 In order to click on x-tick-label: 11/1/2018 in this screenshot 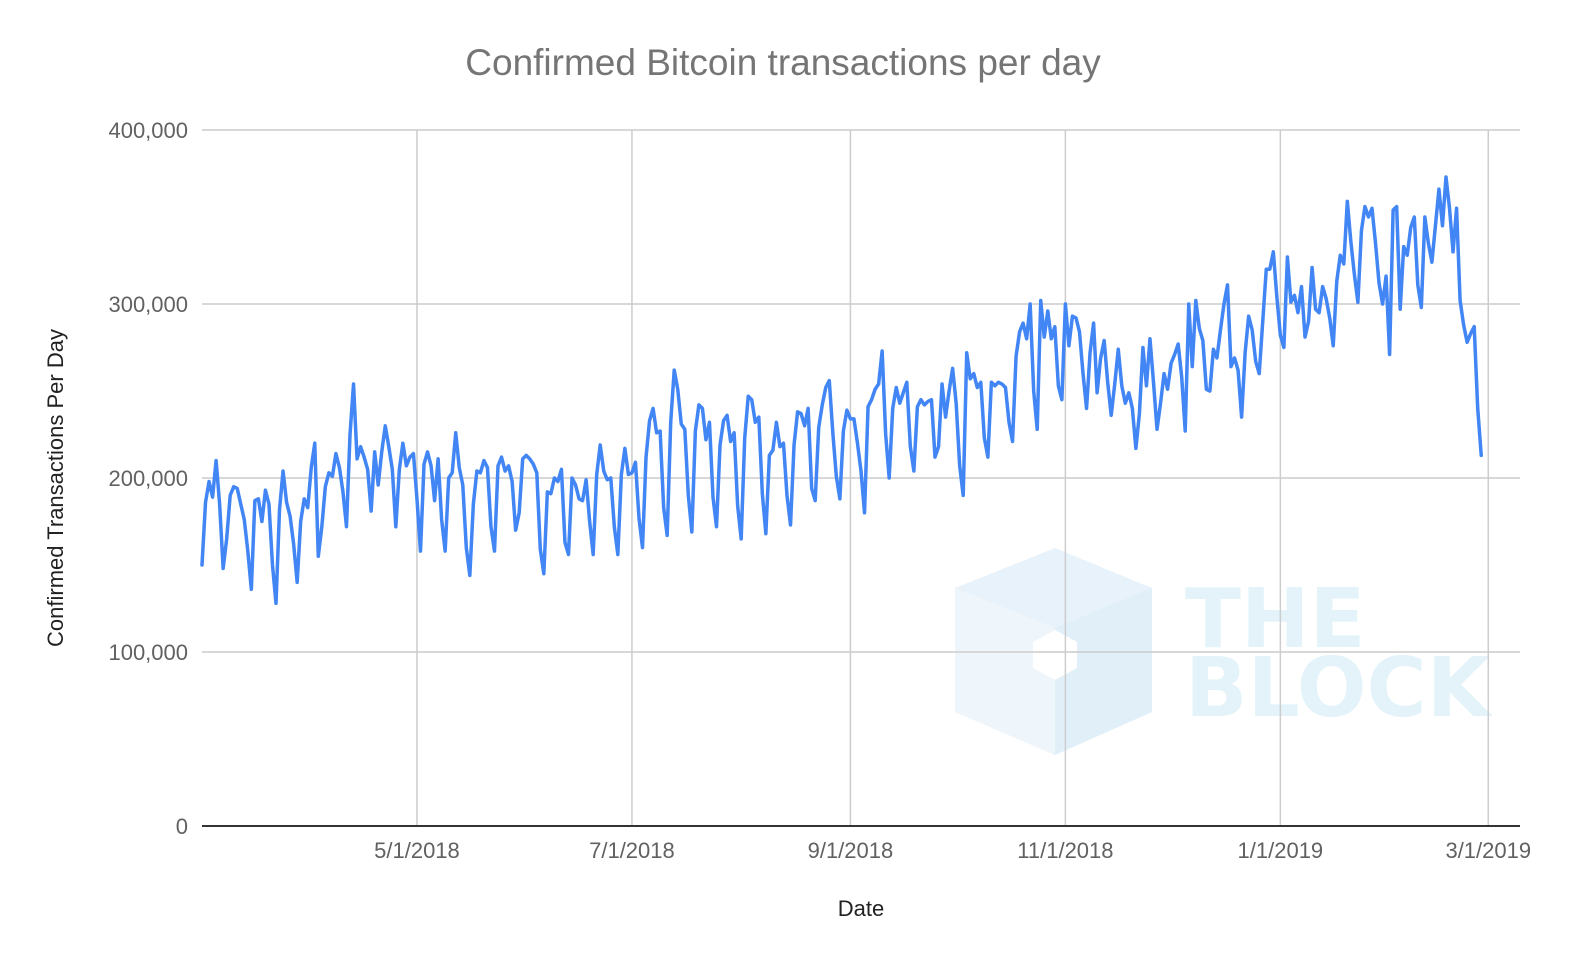, I will do `click(1065, 850)`.